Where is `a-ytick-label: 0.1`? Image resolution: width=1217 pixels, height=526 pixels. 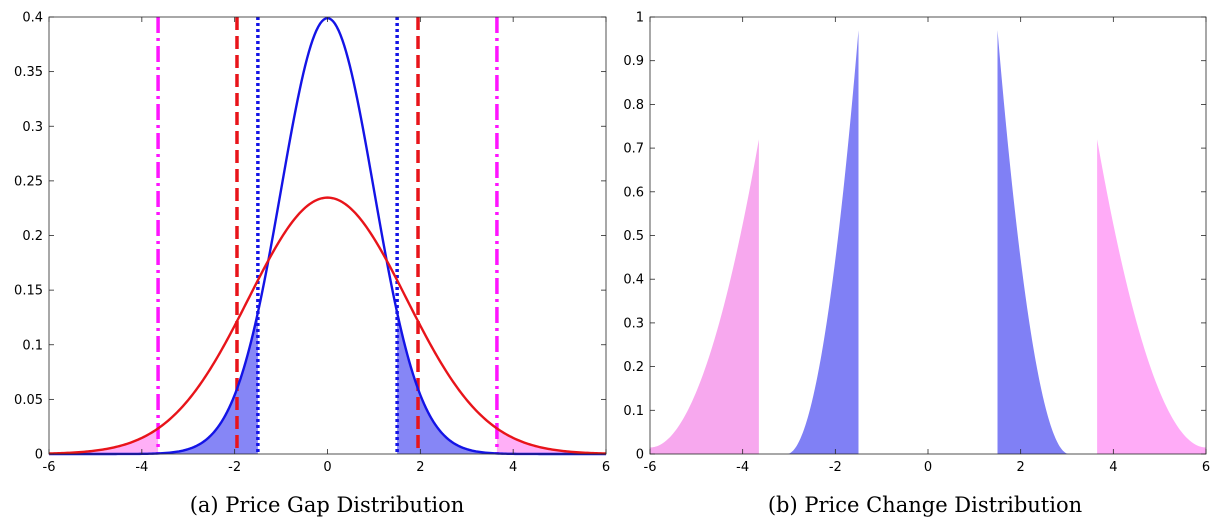 a-ytick-label: 0.1 is located at coordinates (32, 345).